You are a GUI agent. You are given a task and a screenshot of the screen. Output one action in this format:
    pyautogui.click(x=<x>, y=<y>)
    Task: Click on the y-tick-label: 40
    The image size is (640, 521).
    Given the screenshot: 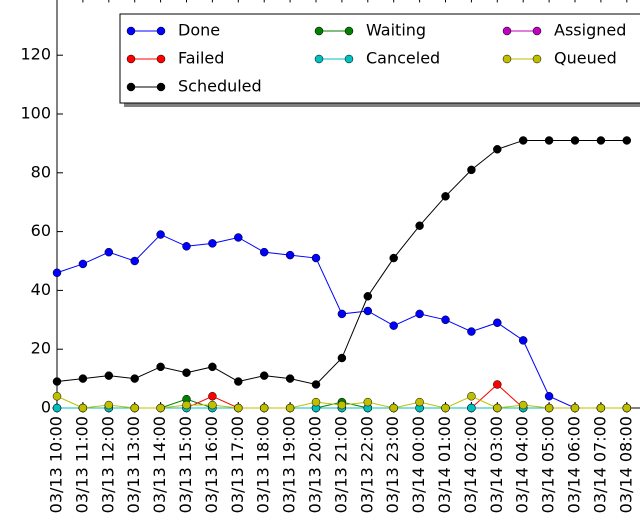 What is the action you would take?
    pyautogui.click(x=41, y=289)
    